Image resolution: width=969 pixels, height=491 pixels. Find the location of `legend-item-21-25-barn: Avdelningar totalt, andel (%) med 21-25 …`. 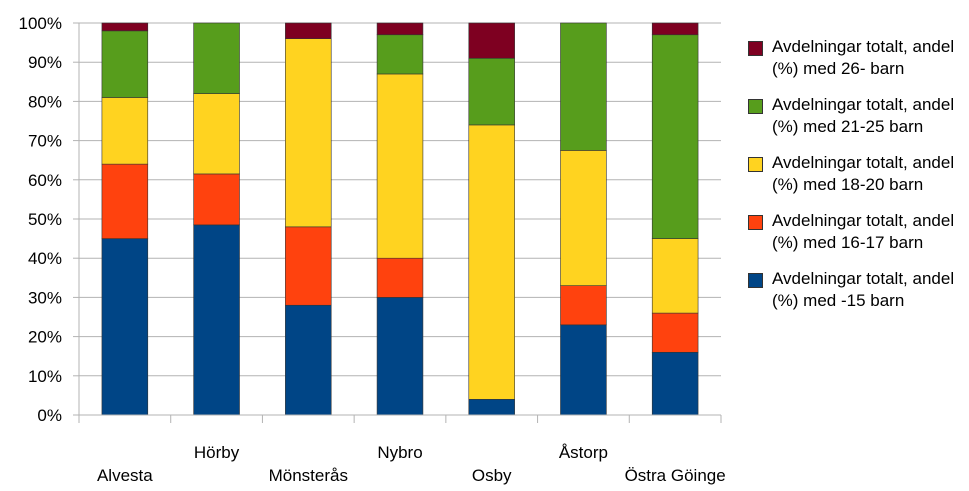

legend-item-21-25-barn: Avdelningar totalt, andel (%) med 21-25 … is located at coordinates (858, 116).